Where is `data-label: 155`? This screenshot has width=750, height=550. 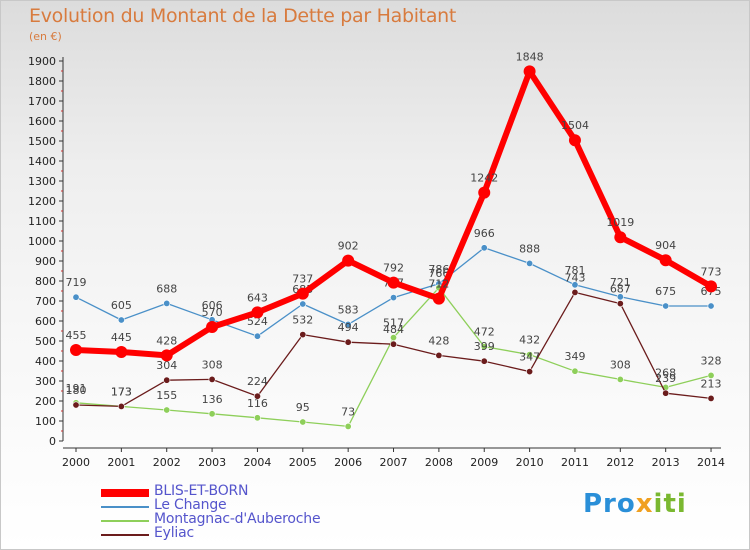 data-label: 155 is located at coordinates (166, 395).